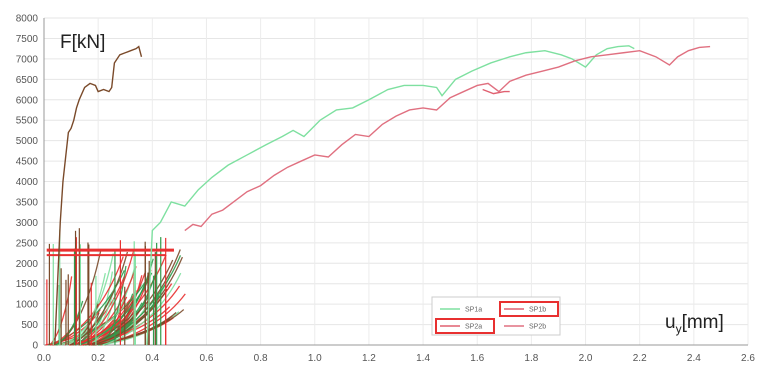 This screenshot has height=387, width=761. What do you see at coordinates (670, 322) in the screenshot?
I see `x-axis-label-symbol: u` at bounding box center [670, 322].